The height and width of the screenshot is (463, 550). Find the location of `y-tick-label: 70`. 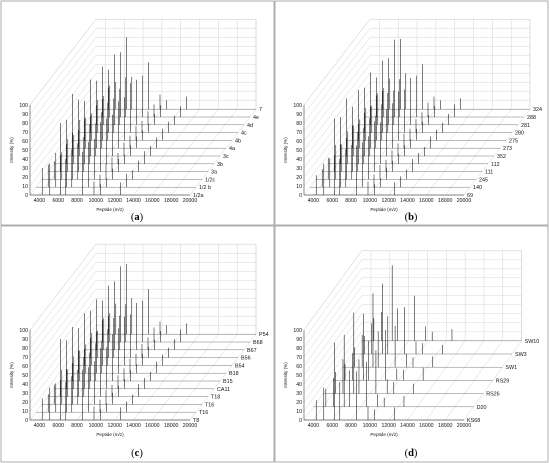

y-tick-label: 70 is located at coordinates (25, 358).